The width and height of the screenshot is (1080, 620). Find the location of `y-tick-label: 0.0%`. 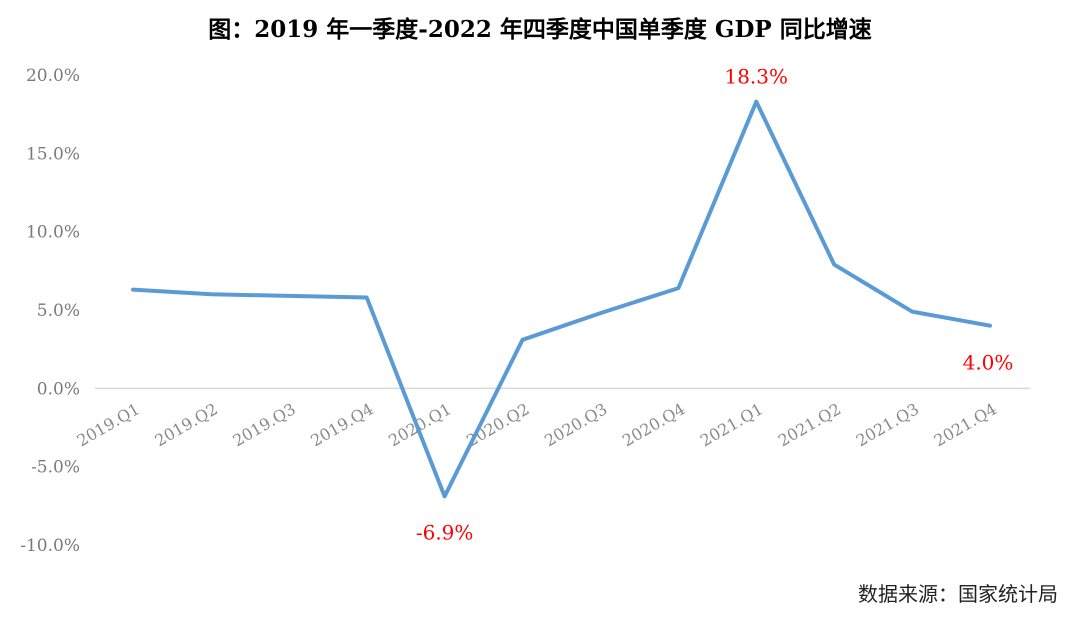

y-tick-label: 0.0% is located at coordinates (58, 389).